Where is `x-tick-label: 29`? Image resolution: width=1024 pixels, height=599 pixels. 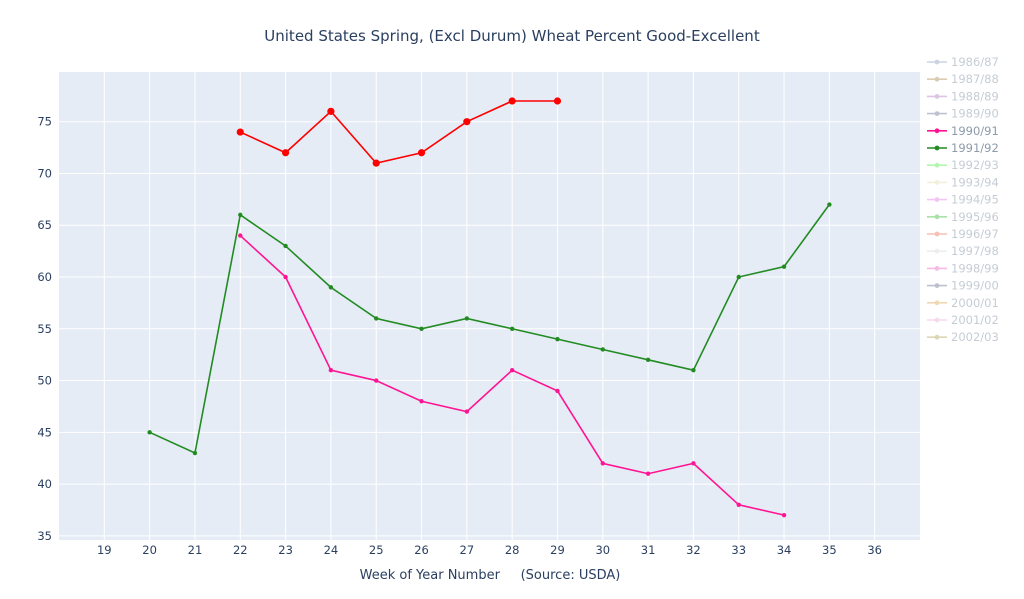
x-tick-label: 29 is located at coordinates (557, 550).